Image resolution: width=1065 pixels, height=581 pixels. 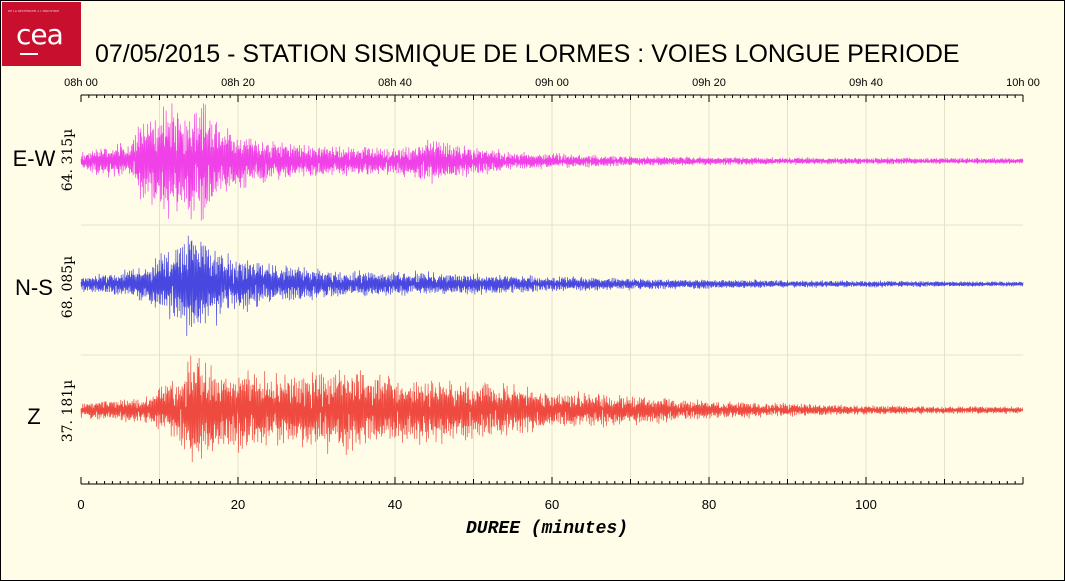 What do you see at coordinates (29, 54) in the screenshot?
I see `logo-bar` at bounding box center [29, 54].